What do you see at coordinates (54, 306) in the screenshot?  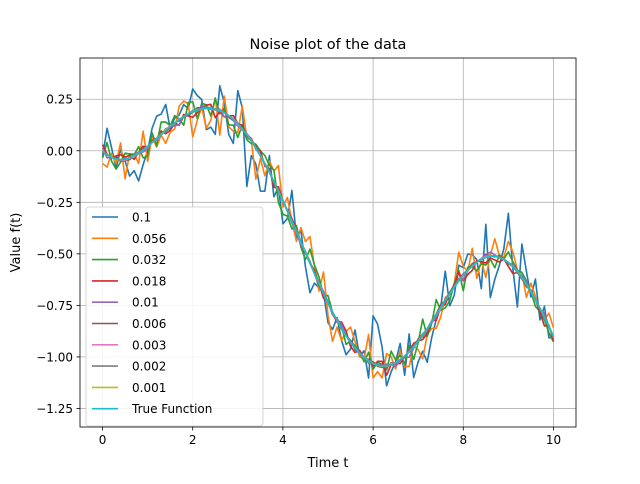 I see `y-tick-label: −0.75` at bounding box center [54, 306].